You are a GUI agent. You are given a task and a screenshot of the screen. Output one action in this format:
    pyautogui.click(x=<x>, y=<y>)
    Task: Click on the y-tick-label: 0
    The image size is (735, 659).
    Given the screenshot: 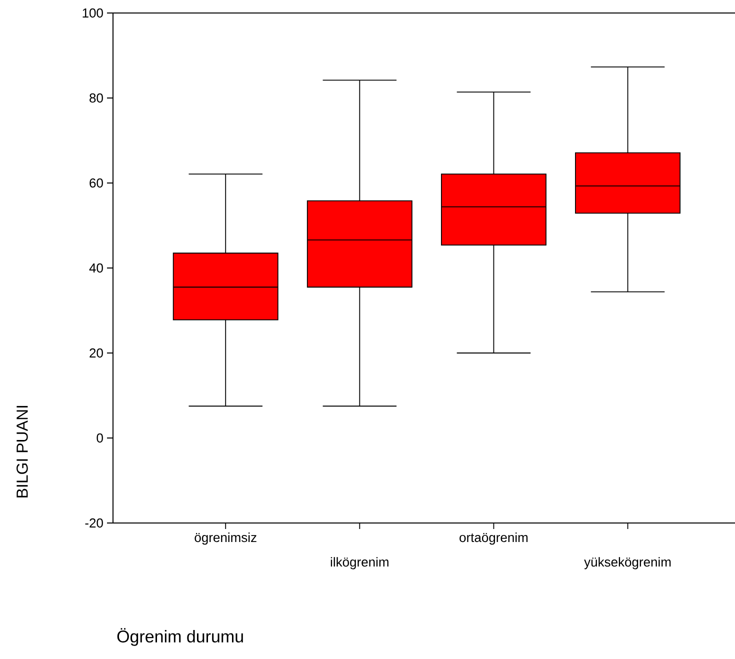 What is the action you would take?
    pyautogui.click(x=99, y=438)
    